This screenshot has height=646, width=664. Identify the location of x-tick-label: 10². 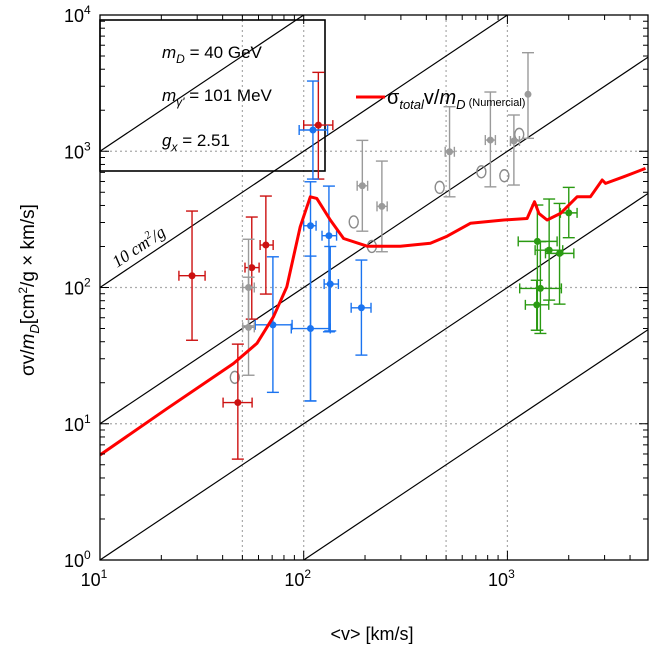
(297, 578).